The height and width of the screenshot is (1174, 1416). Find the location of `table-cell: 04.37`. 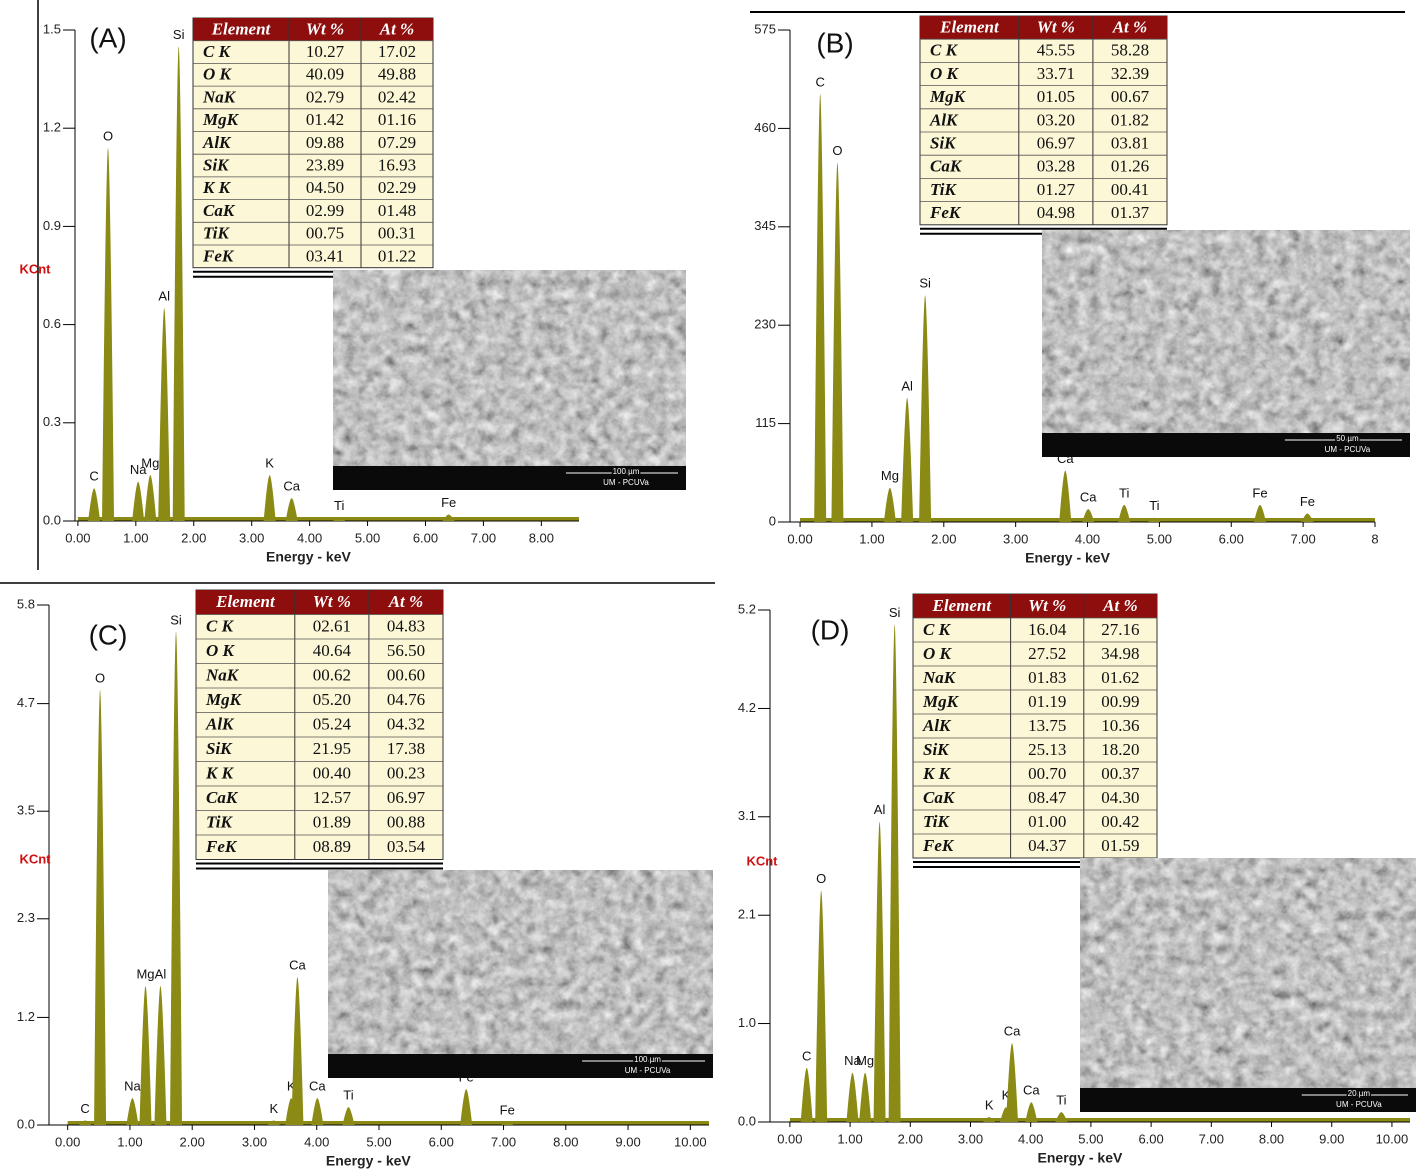

table-cell: 04.37 is located at coordinates (1047, 845).